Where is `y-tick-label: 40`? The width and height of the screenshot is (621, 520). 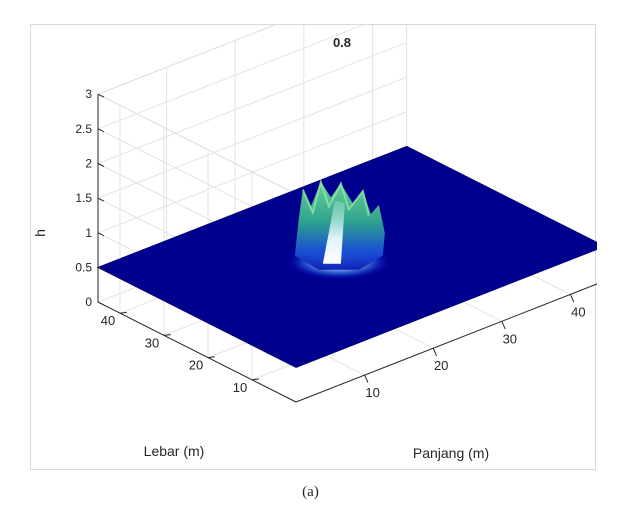
y-tick-label: 40 is located at coordinates (108, 320).